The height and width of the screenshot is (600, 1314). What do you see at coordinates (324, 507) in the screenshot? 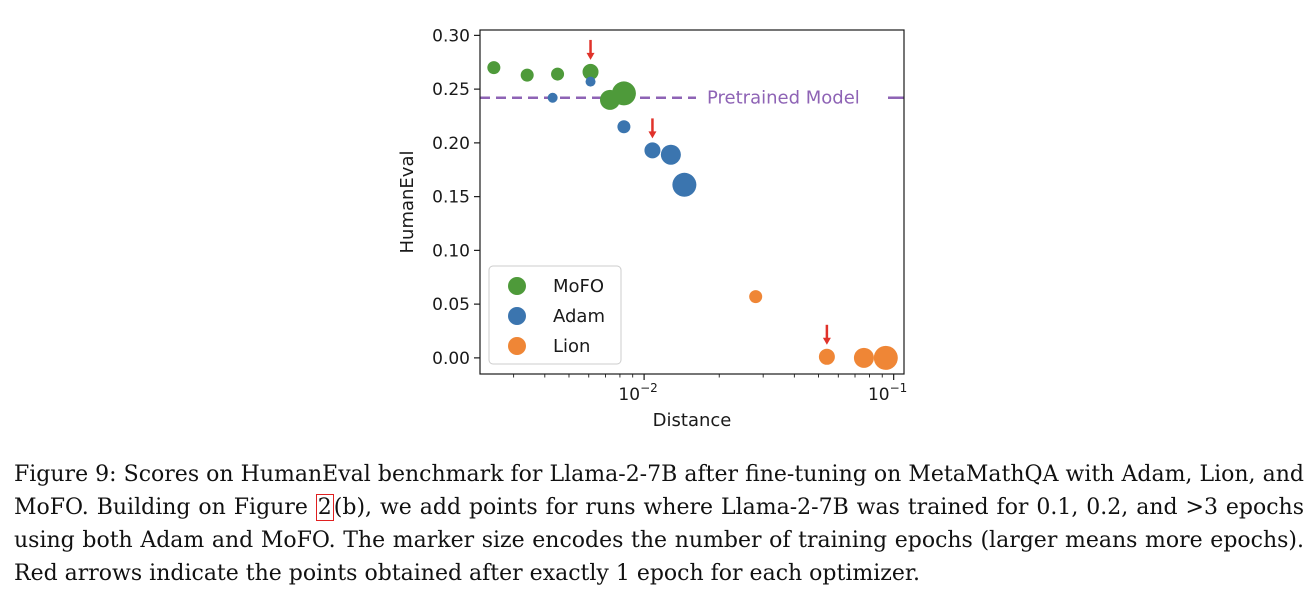
I see `figure-reference-link: 2` at bounding box center [324, 507].